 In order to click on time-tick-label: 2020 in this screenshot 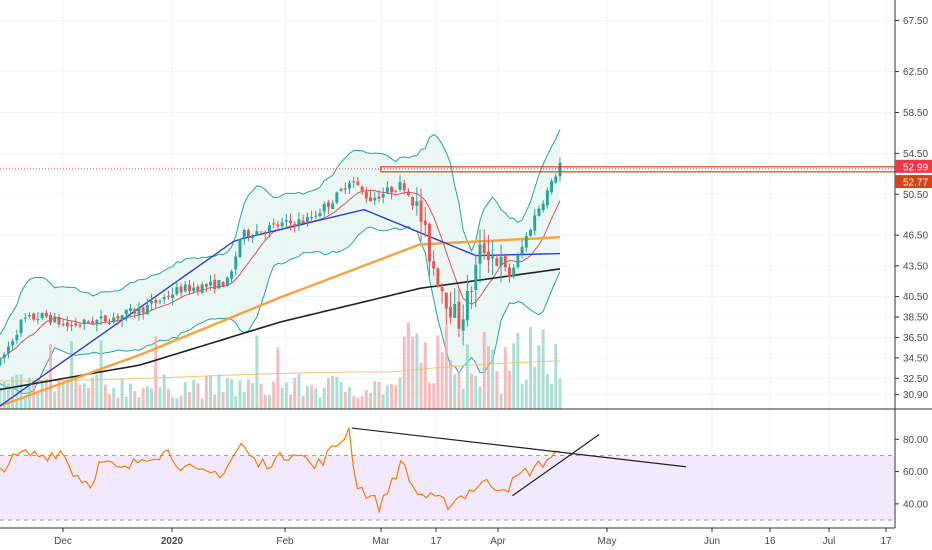, I will do `click(172, 541)`.